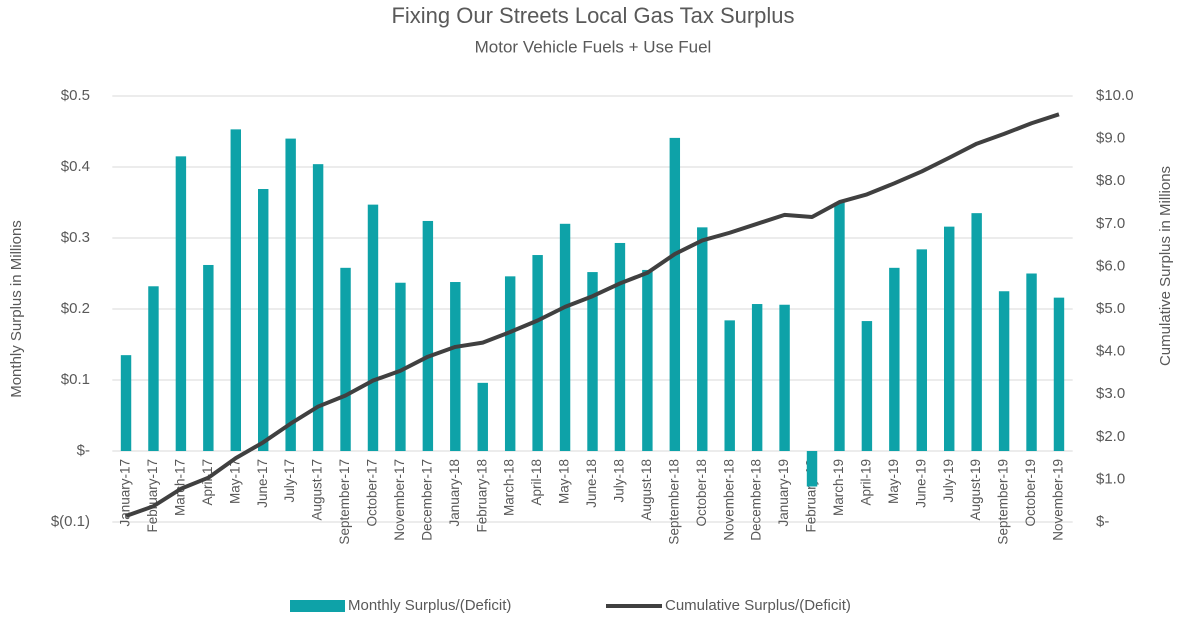 Image resolution: width=1186 pixels, height=622 pixels. What do you see at coordinates (619, 481) in the screenshot?
I see `x-tick-label: July-18` at bounding box center [619, 481].